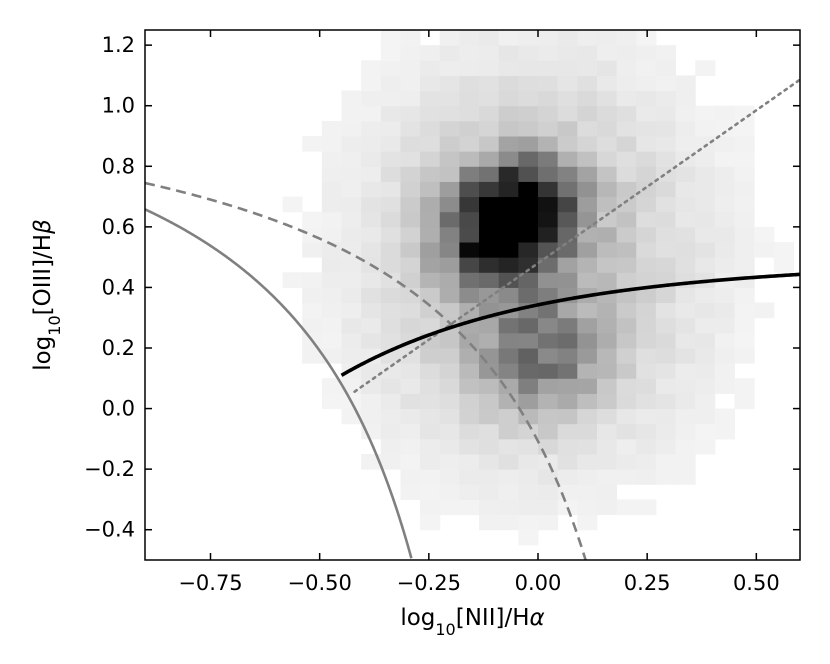  What do you see at coordinates (118, 348) in the screenshot?
I see `y-tick-label: 0.2` at bounding box center [118, 348].